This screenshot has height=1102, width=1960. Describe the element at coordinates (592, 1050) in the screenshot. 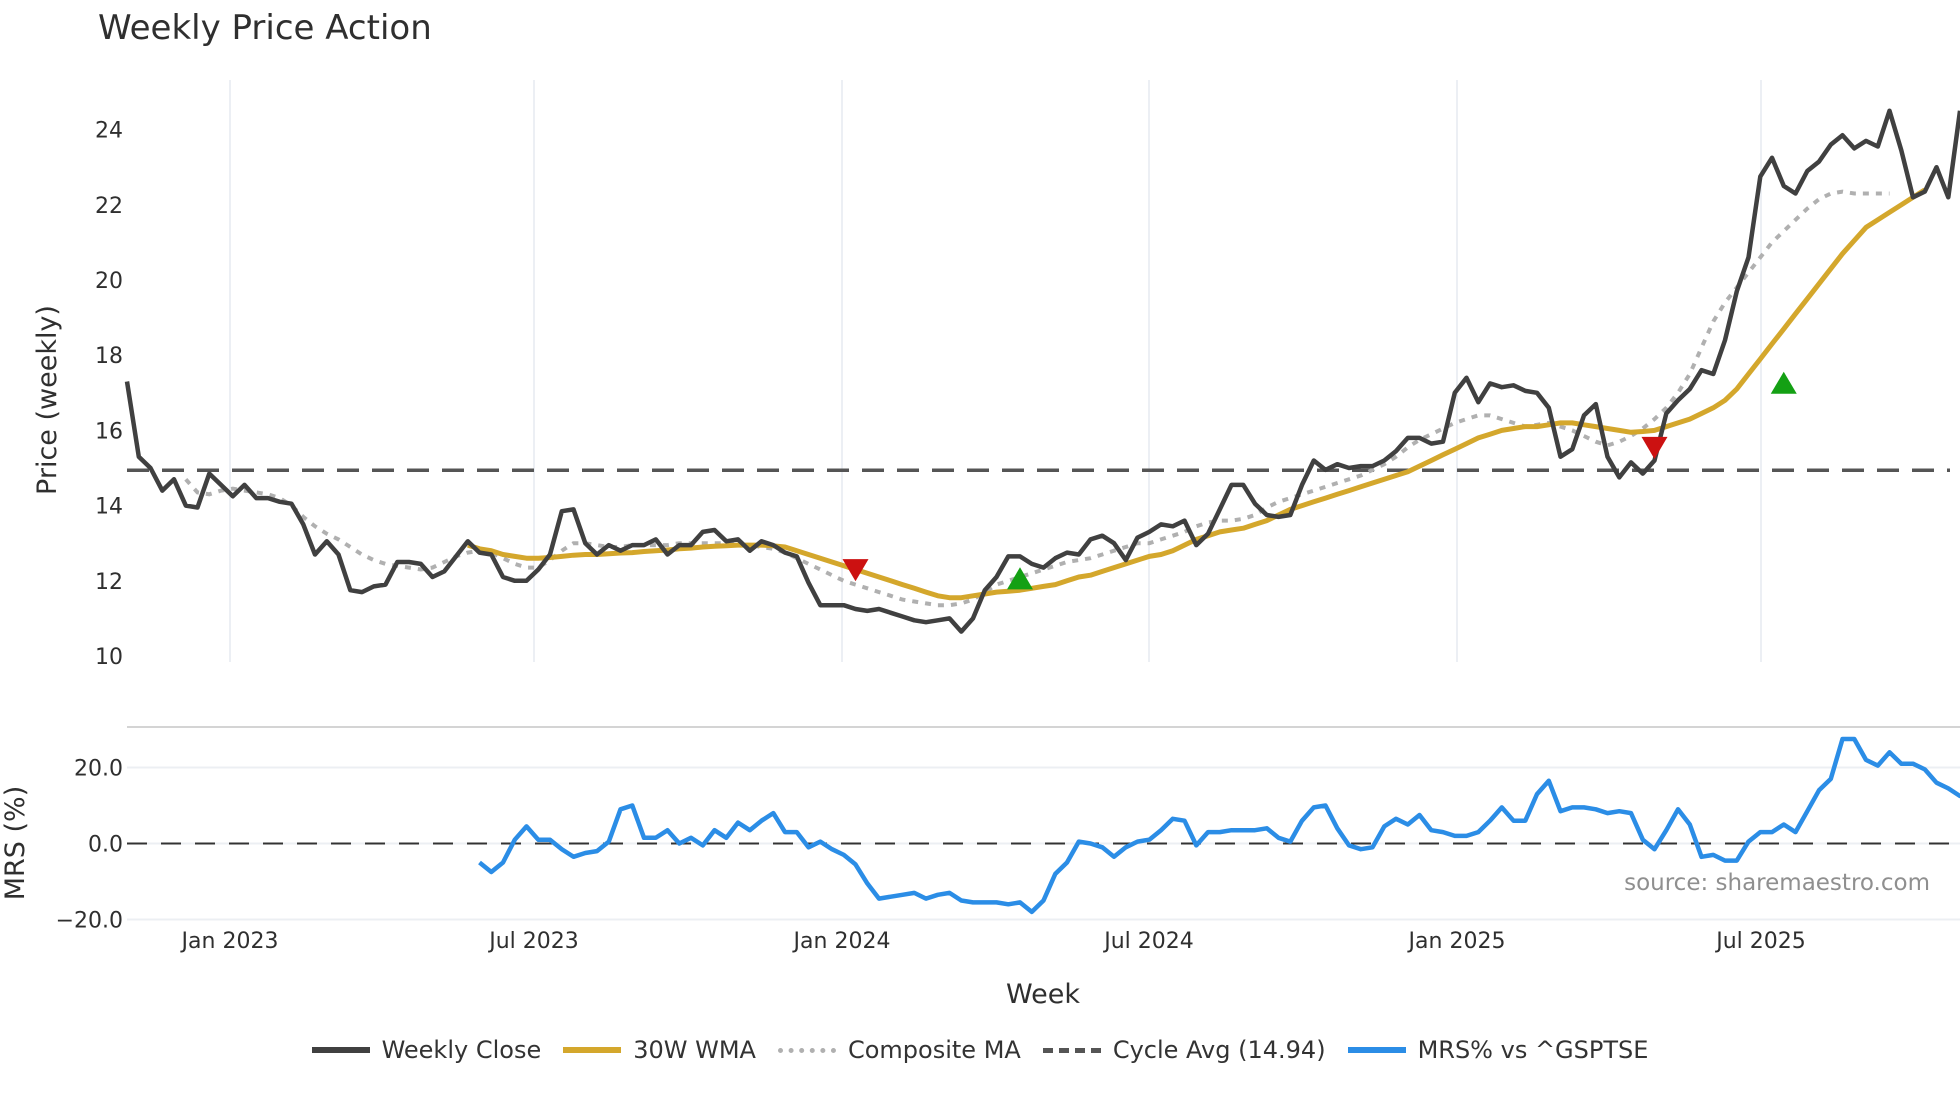

I see `wma-swatch-icon` at that location.